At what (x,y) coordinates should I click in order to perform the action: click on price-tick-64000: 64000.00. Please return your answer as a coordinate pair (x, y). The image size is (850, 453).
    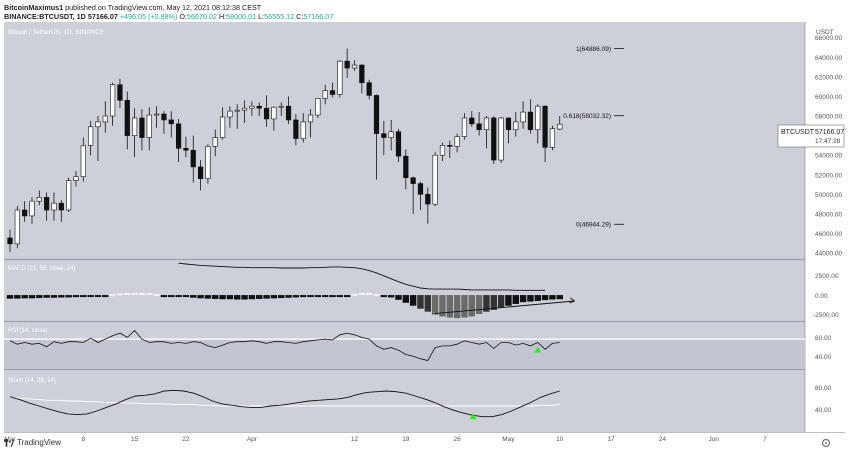
    Looking at the image, I should click on (828, 58).